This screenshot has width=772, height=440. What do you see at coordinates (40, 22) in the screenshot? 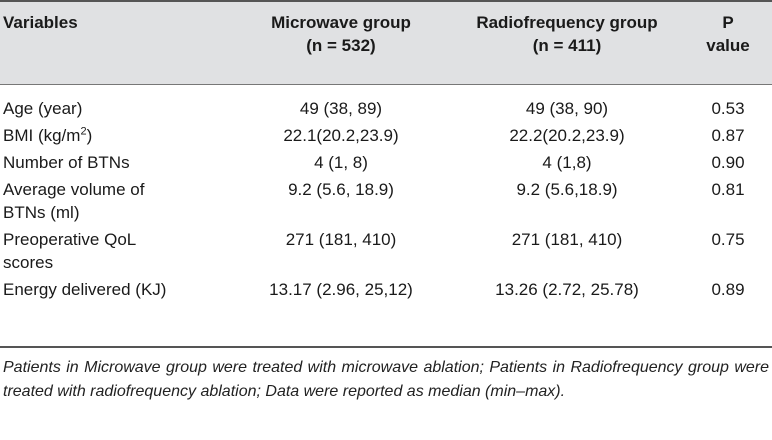
I see `header-variables-line1: Variables` at bounding box center [40, 22].